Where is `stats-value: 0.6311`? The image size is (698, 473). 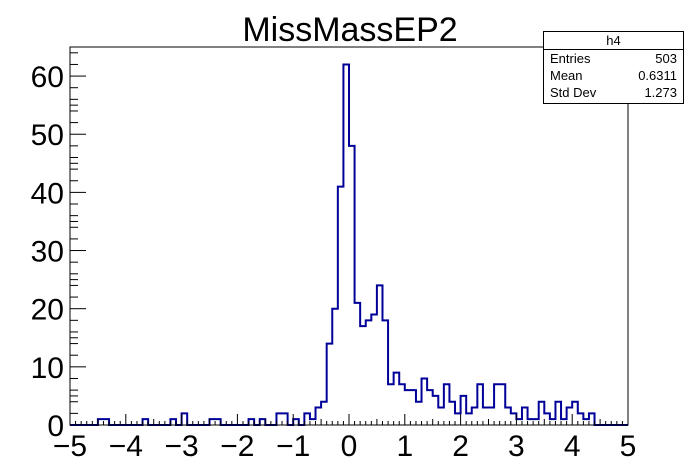
stats-value: 0.6311 is located at coordinates (657, 75).